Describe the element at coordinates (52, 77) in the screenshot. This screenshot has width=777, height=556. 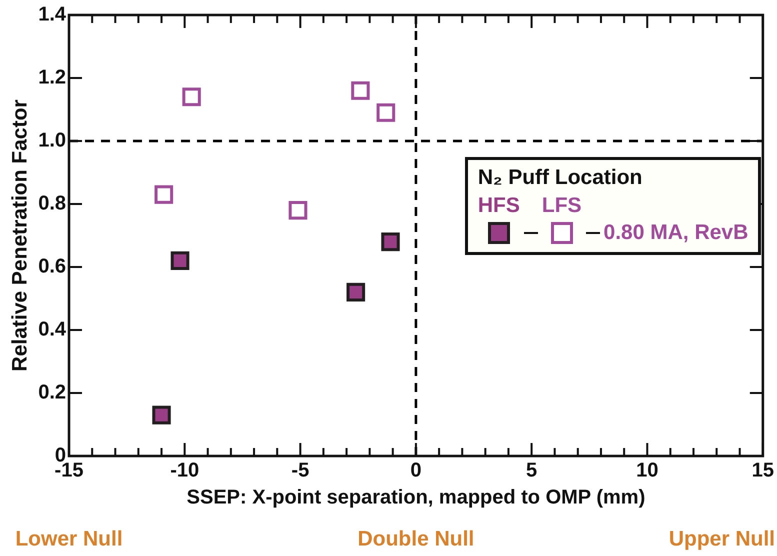
I see `y-tick-label: 1.2` at that location.